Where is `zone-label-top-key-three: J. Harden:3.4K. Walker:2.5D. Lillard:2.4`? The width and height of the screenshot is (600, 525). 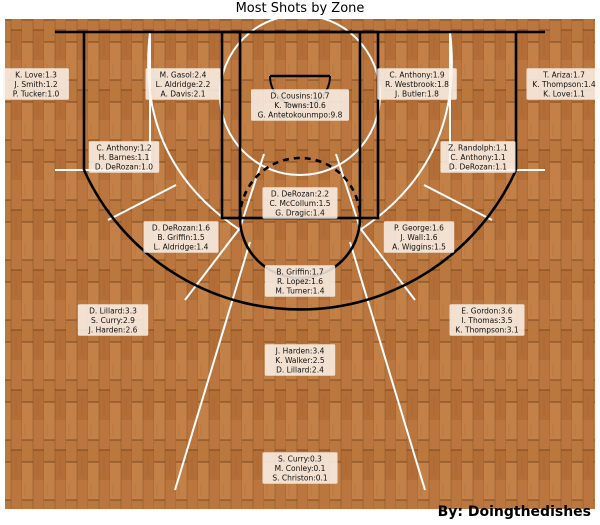
zone-label-top-key-three: J. Harden:3.4K. Walker:2.5D. Lillard:2.4 is located at coordinates (300, 360).